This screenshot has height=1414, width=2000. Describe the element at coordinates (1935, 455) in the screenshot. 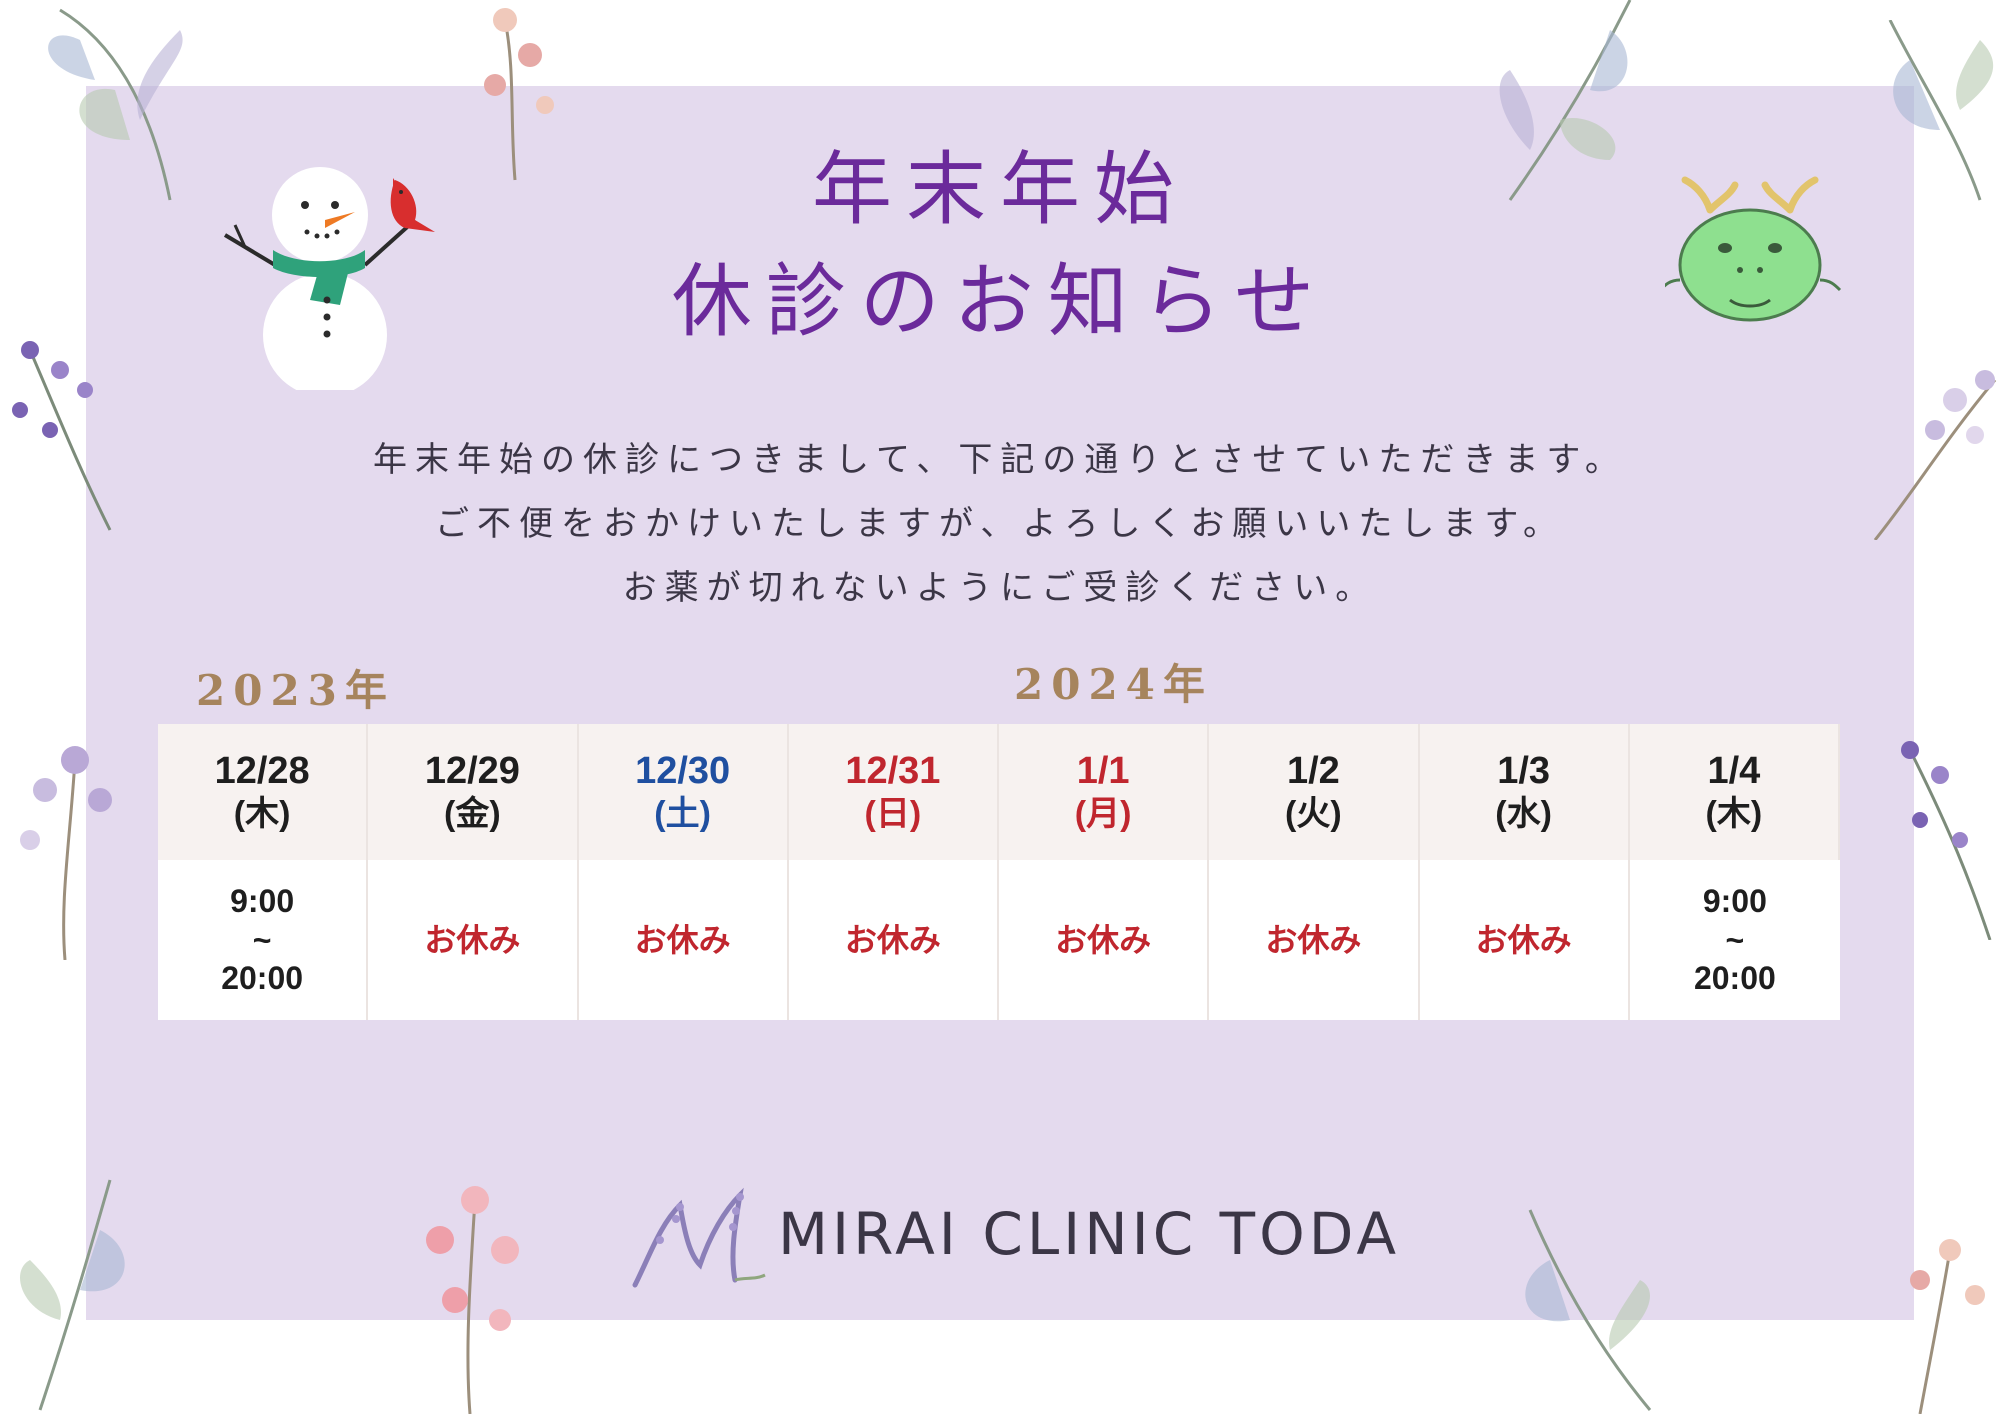

I see `flower-decoration-right-mid` at that location.